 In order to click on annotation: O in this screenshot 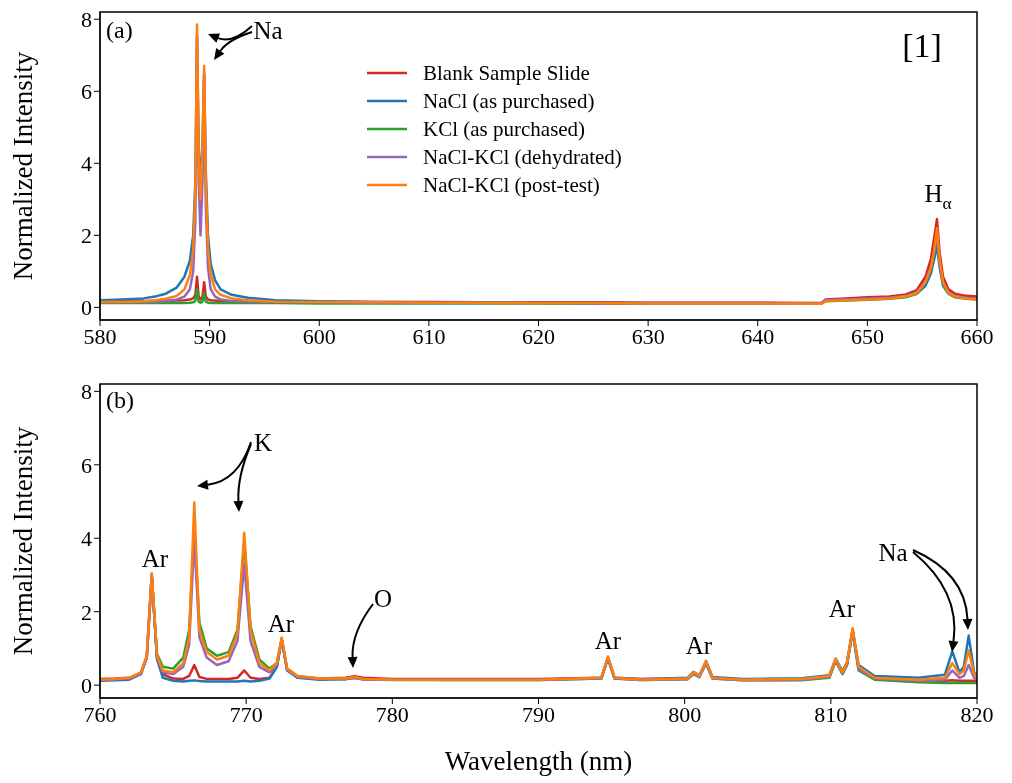, I will do `click(383, 598)`.